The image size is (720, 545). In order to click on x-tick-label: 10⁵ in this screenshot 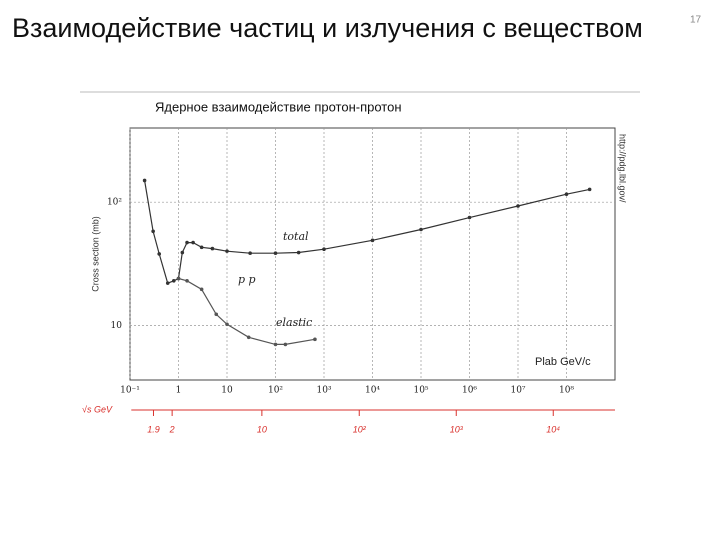, I will do `click(420, 391)`.